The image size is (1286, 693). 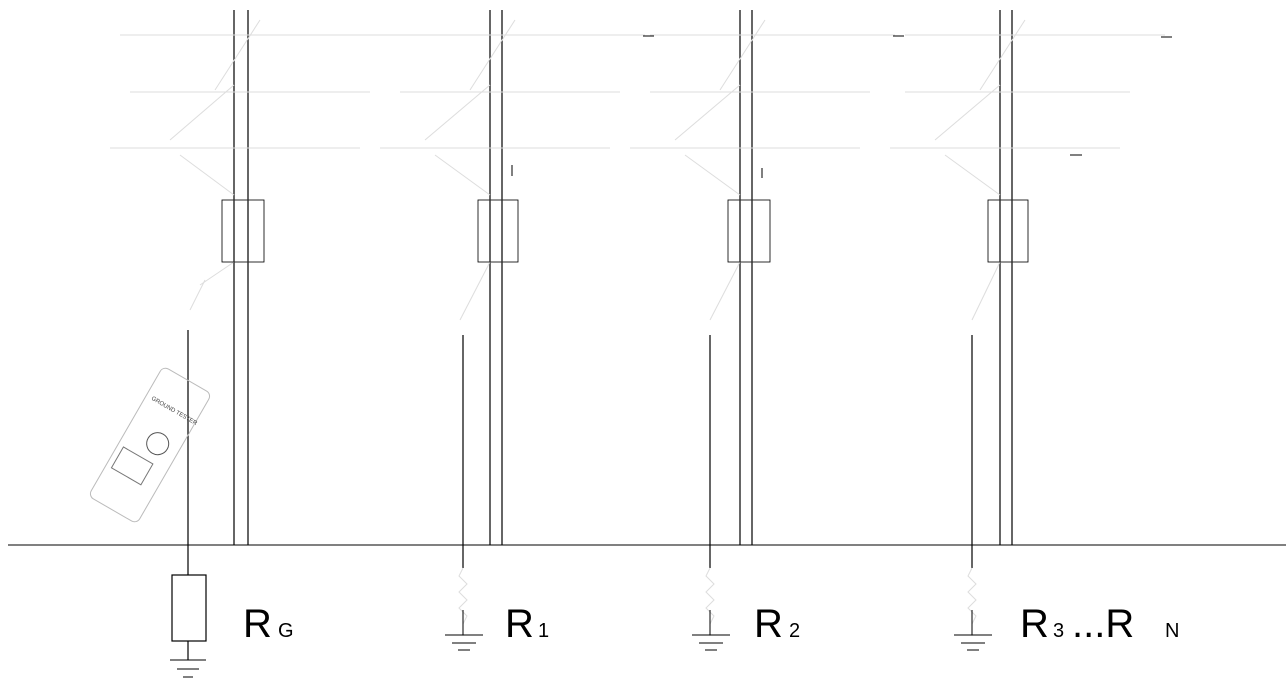 What do you see at coordinates (158, 444) in the screenshot?
I see `meter-dial` at bounding box center [158, 444].